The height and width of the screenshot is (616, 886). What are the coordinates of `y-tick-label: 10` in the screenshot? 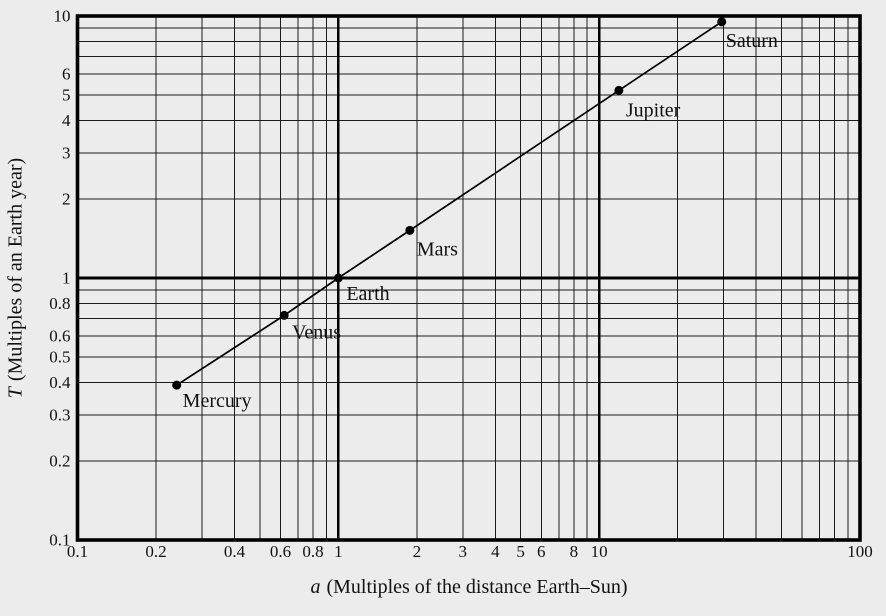 It's located at (62, 16).